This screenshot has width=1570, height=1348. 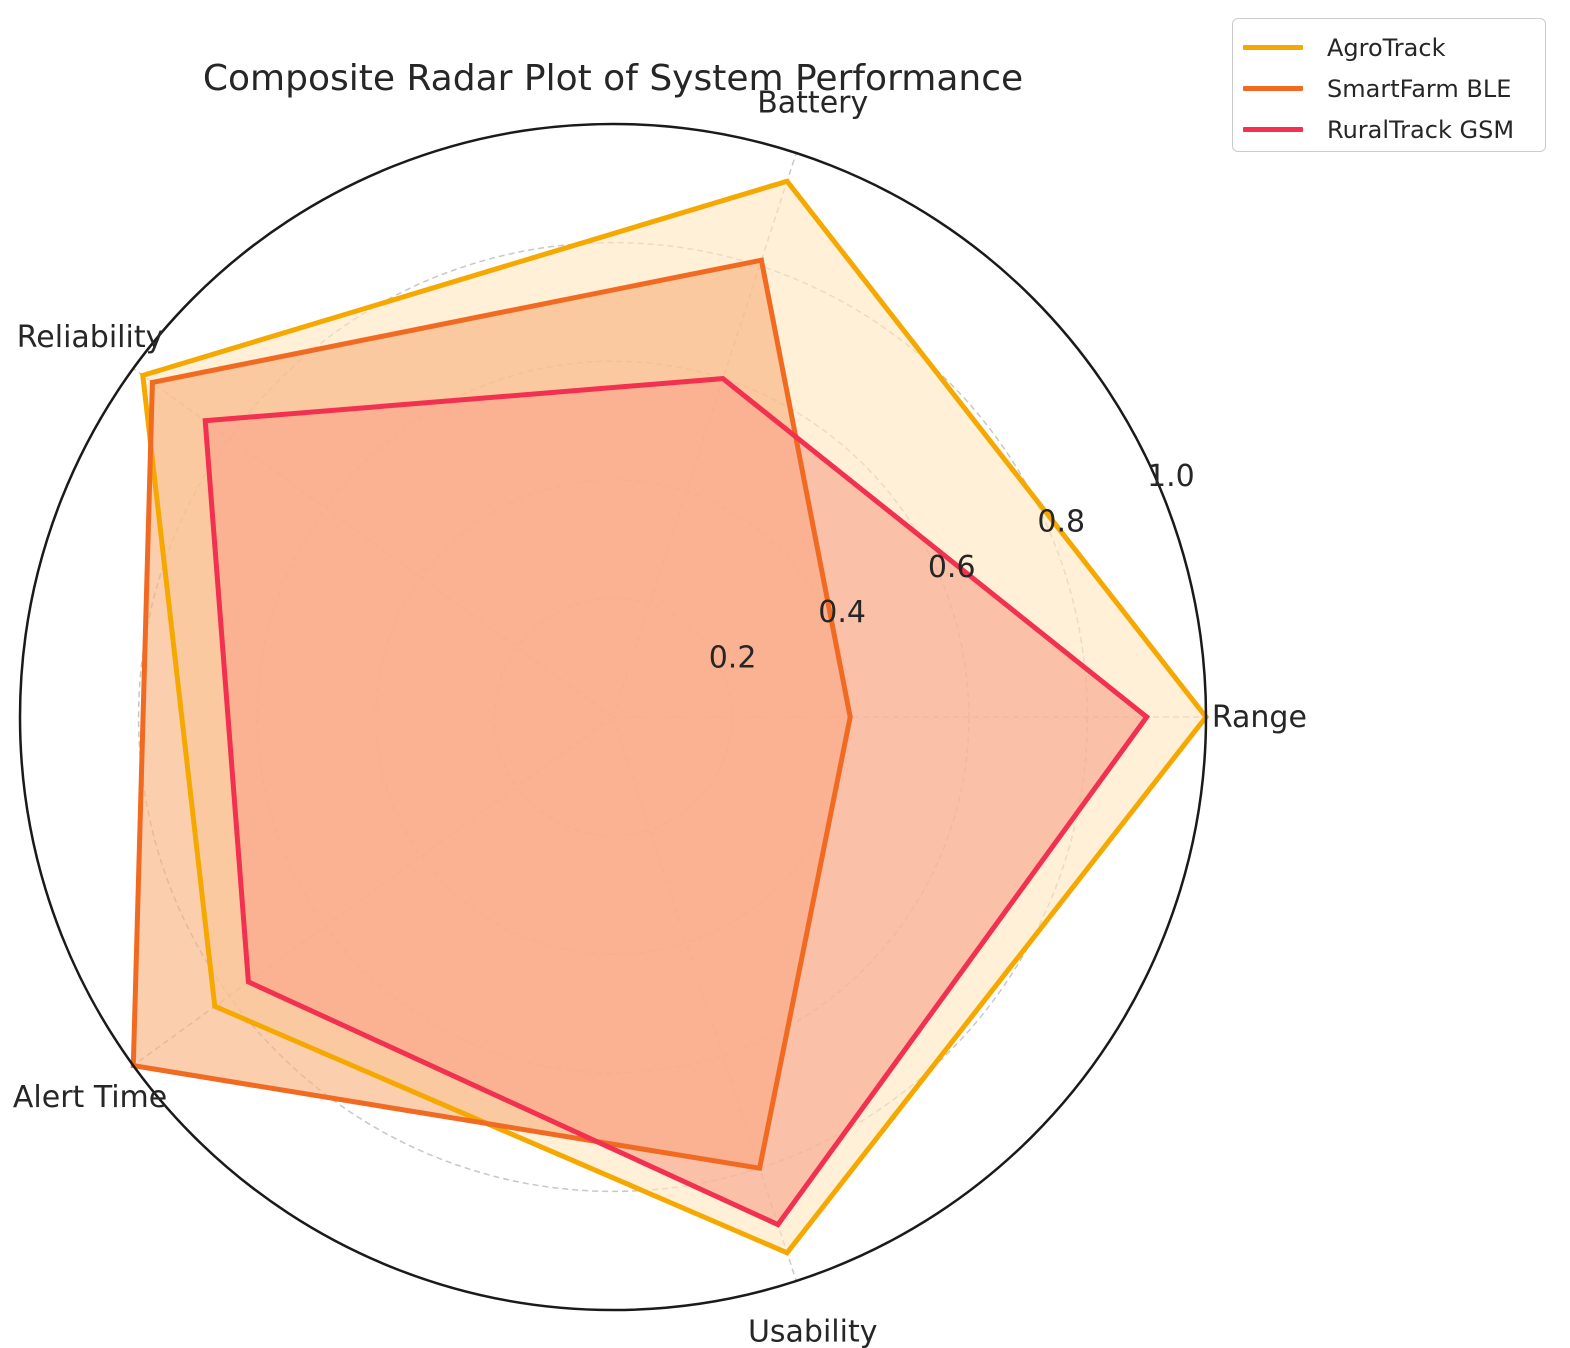 I want to click on legend-item-ruraltrack-gsm: RuralTrack GSM, so click(x=1394, y=129).